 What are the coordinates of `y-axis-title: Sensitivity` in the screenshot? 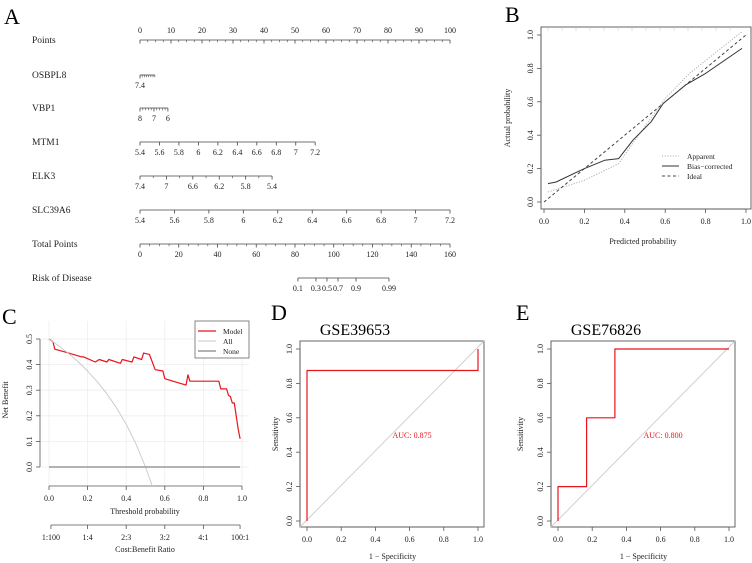 It's located at (275, 434).